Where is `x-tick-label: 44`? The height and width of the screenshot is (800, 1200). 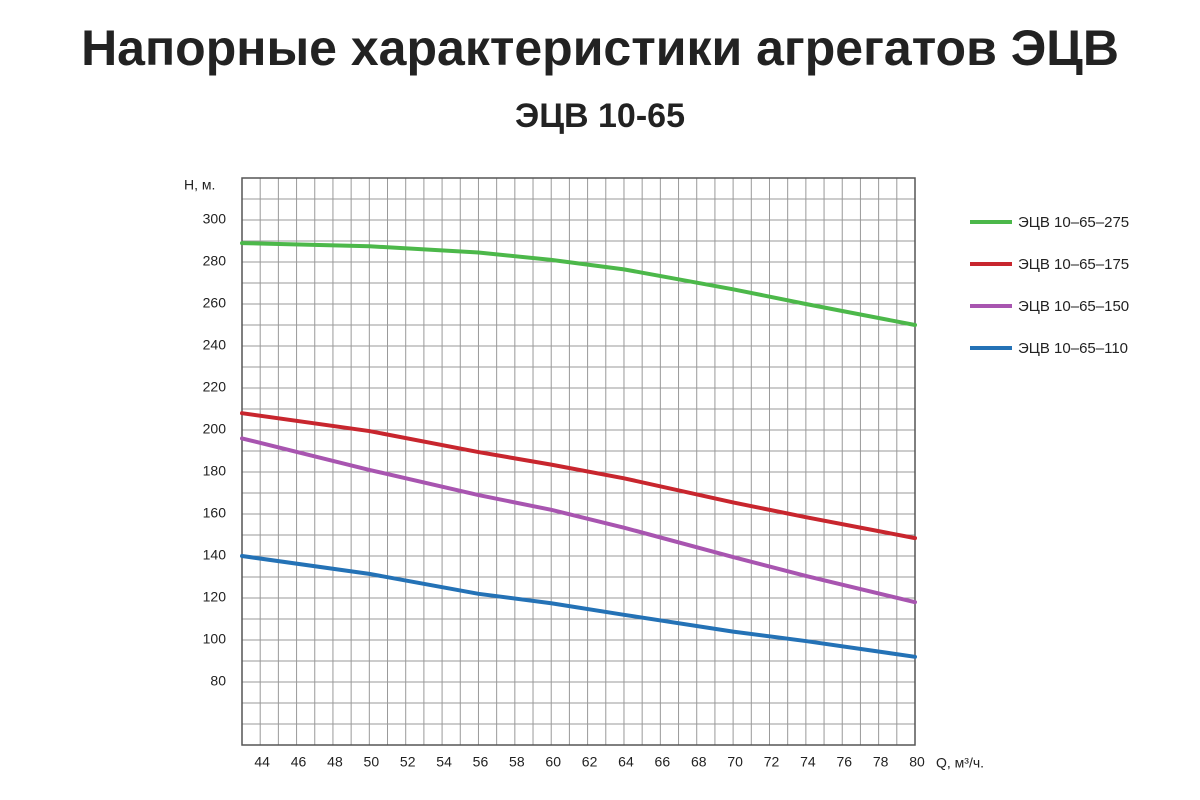
x-tick-label: 44 is located at coordinates (262, 762).